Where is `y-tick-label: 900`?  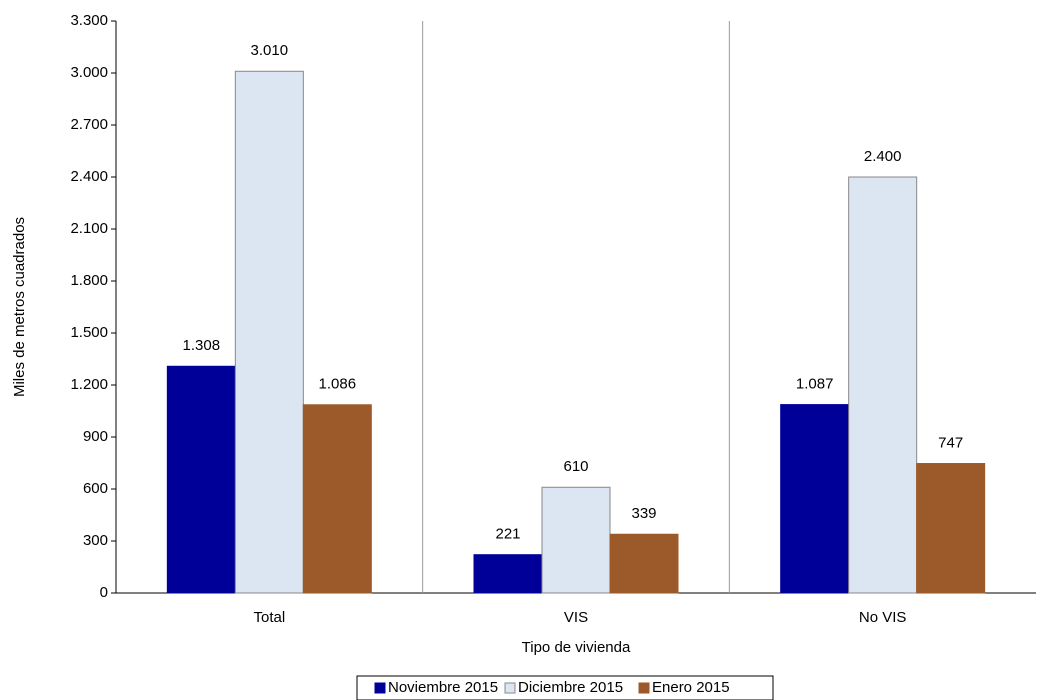
y-tick-label: 900 is located at coordinates (95, 436).